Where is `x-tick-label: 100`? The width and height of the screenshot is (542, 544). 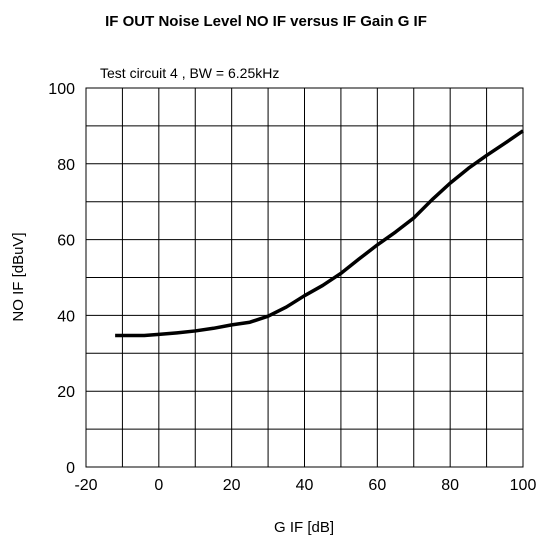 x-tick-label: 100 is located at coordinates (523, 485).